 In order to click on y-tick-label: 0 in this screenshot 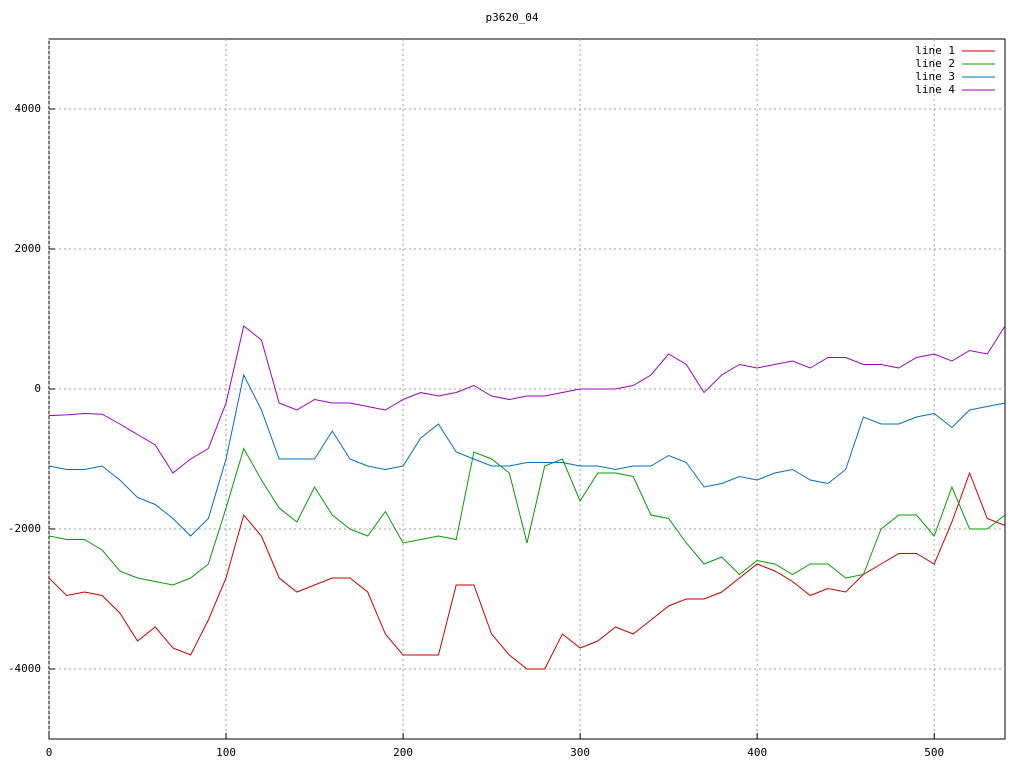, I will do `click(37, 388)`.